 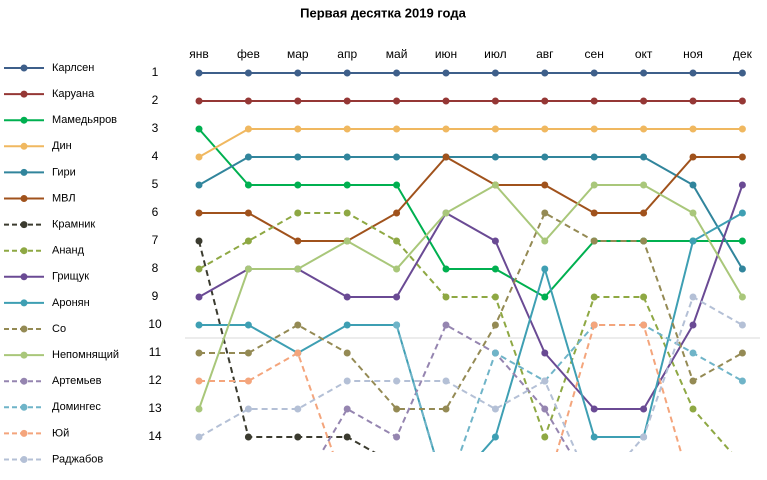 What do you see at coordinates (693, 54) in the screenshot?
I see `x-tick-label: ноя` at bounding box center [693, 54].